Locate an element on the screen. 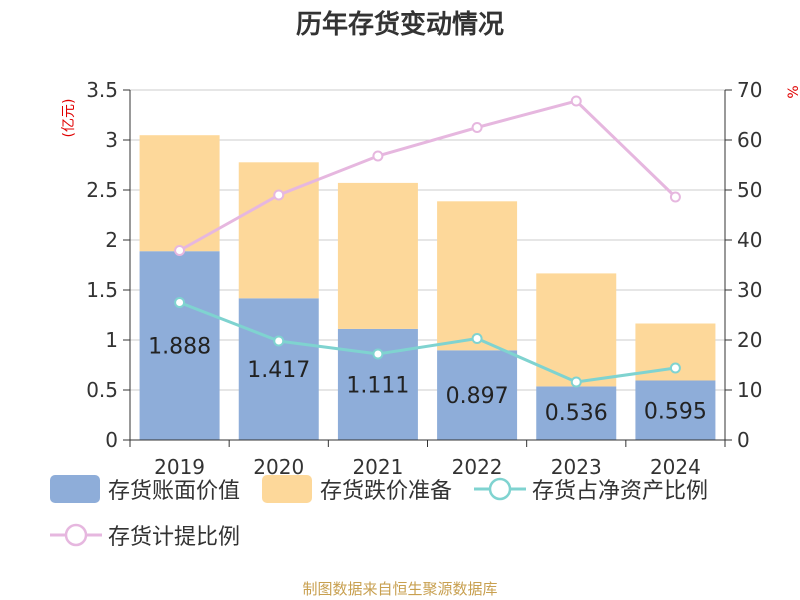 This screenshot has width=800, height=600. y-left-tick-label: 3.5 is located at coordinates (102, 90).